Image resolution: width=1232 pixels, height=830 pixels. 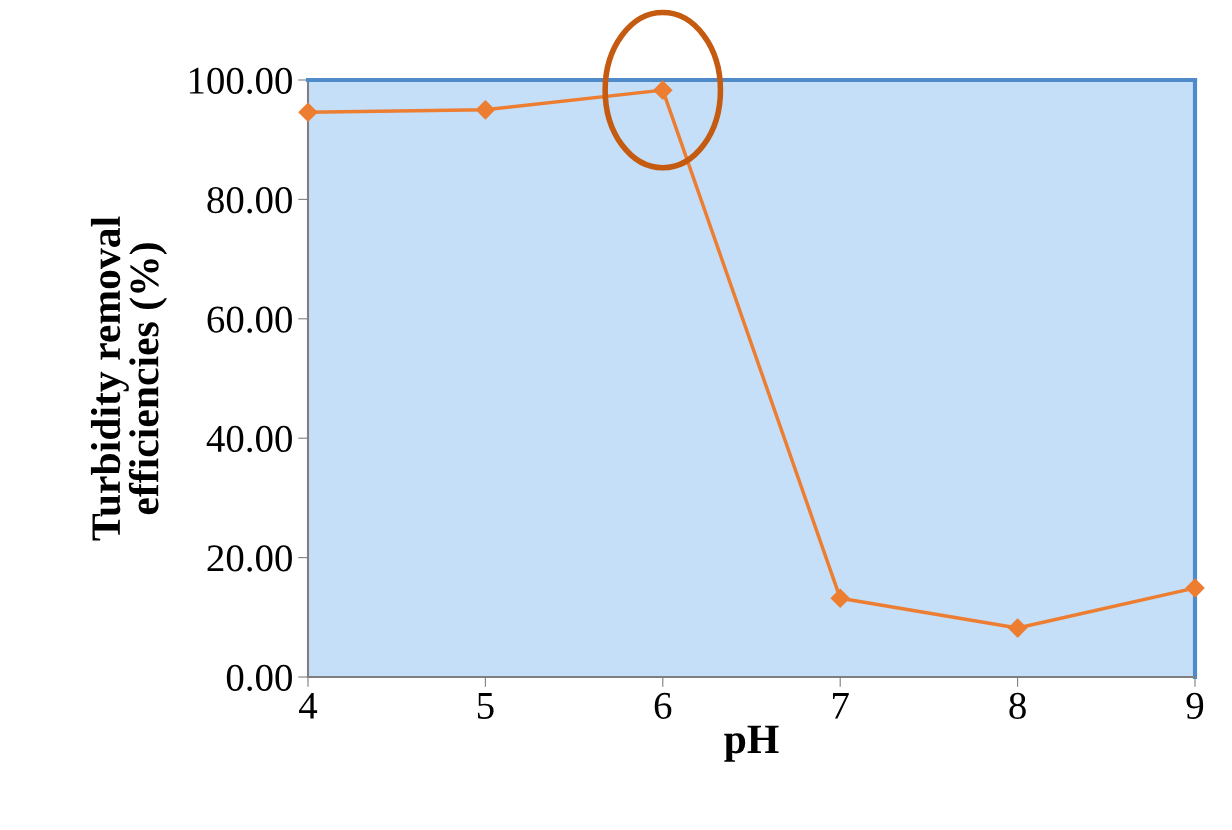 I want to click on y-tick-label: 40.00, so click(x=249, y=439).